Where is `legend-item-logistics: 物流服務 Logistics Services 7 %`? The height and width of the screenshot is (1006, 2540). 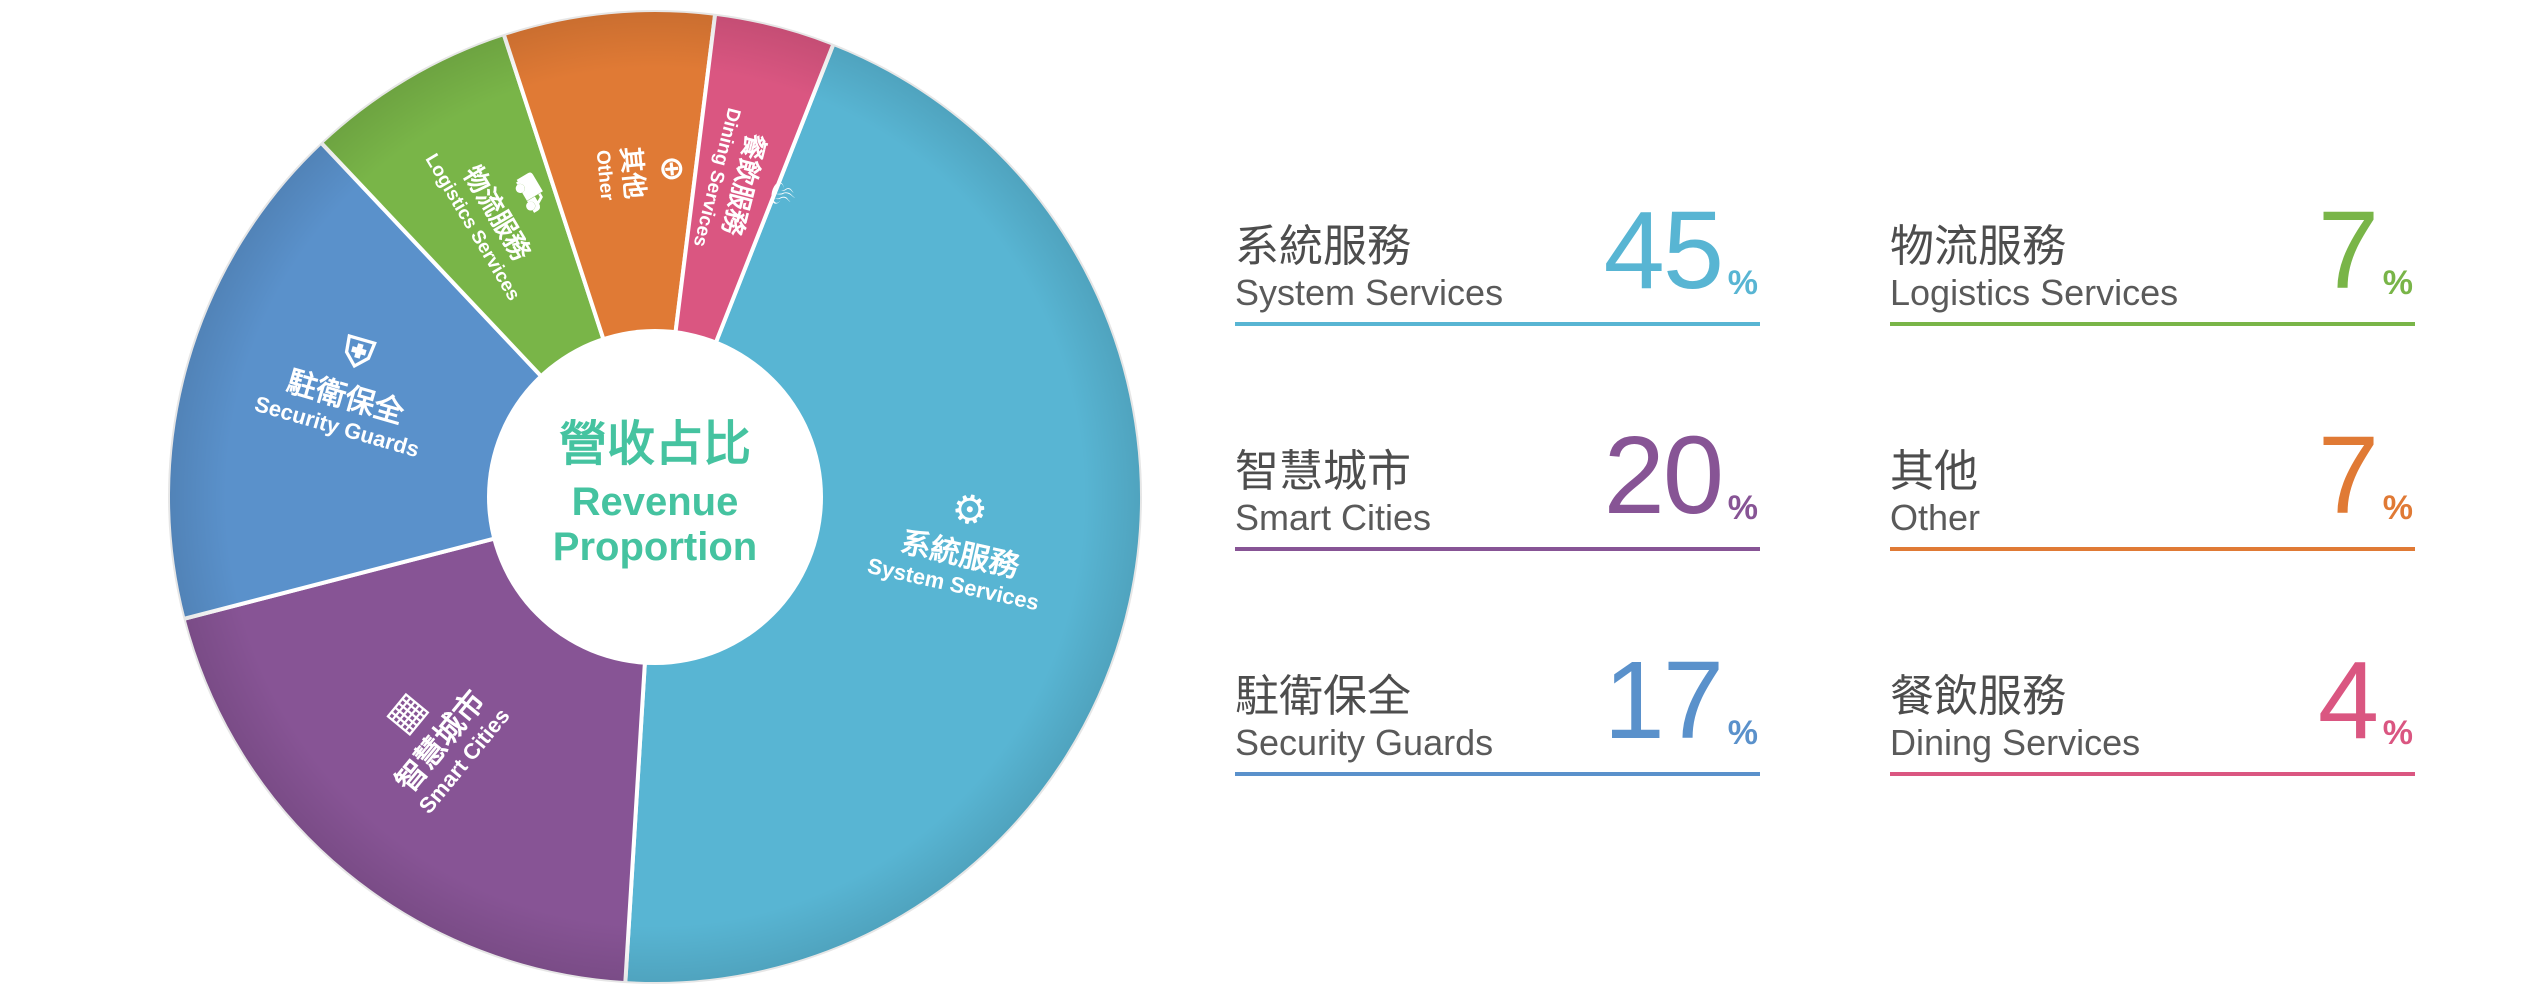 legend-item-logistics: 物流服務 Logistics Services 7 % is located at coordinates (2152, 268).